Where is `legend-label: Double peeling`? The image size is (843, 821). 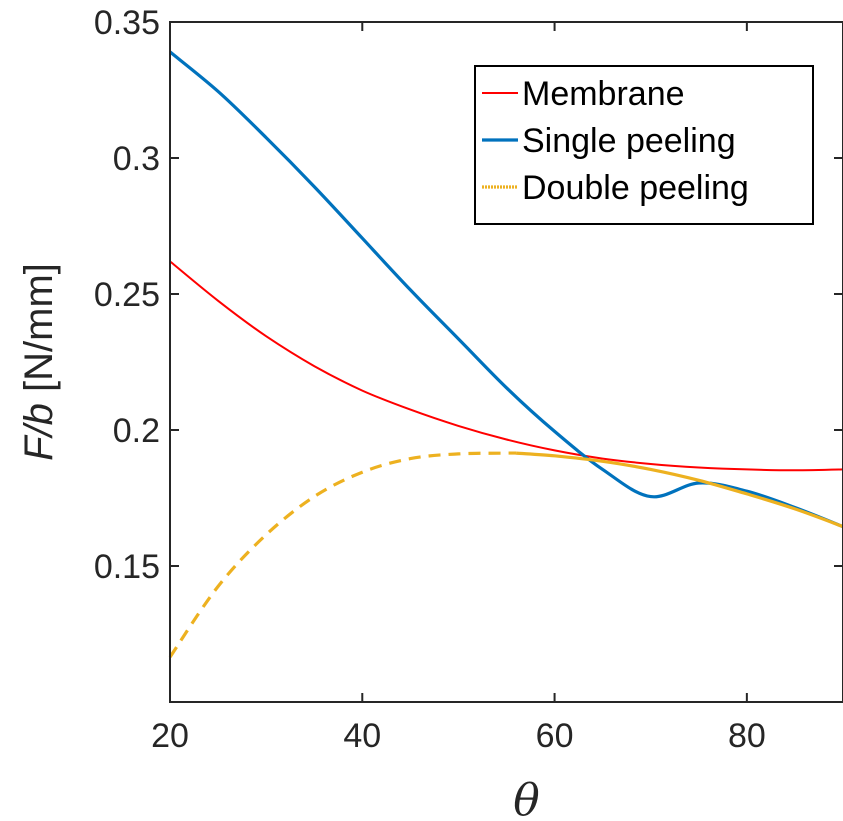
legend-label: Double peeling is located at coordinates (635, 188).